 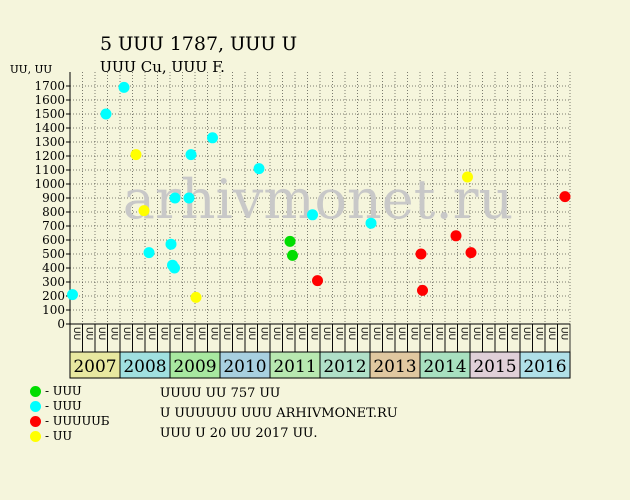 I want to click on year-label: 2009, so click(x=194, y=367).